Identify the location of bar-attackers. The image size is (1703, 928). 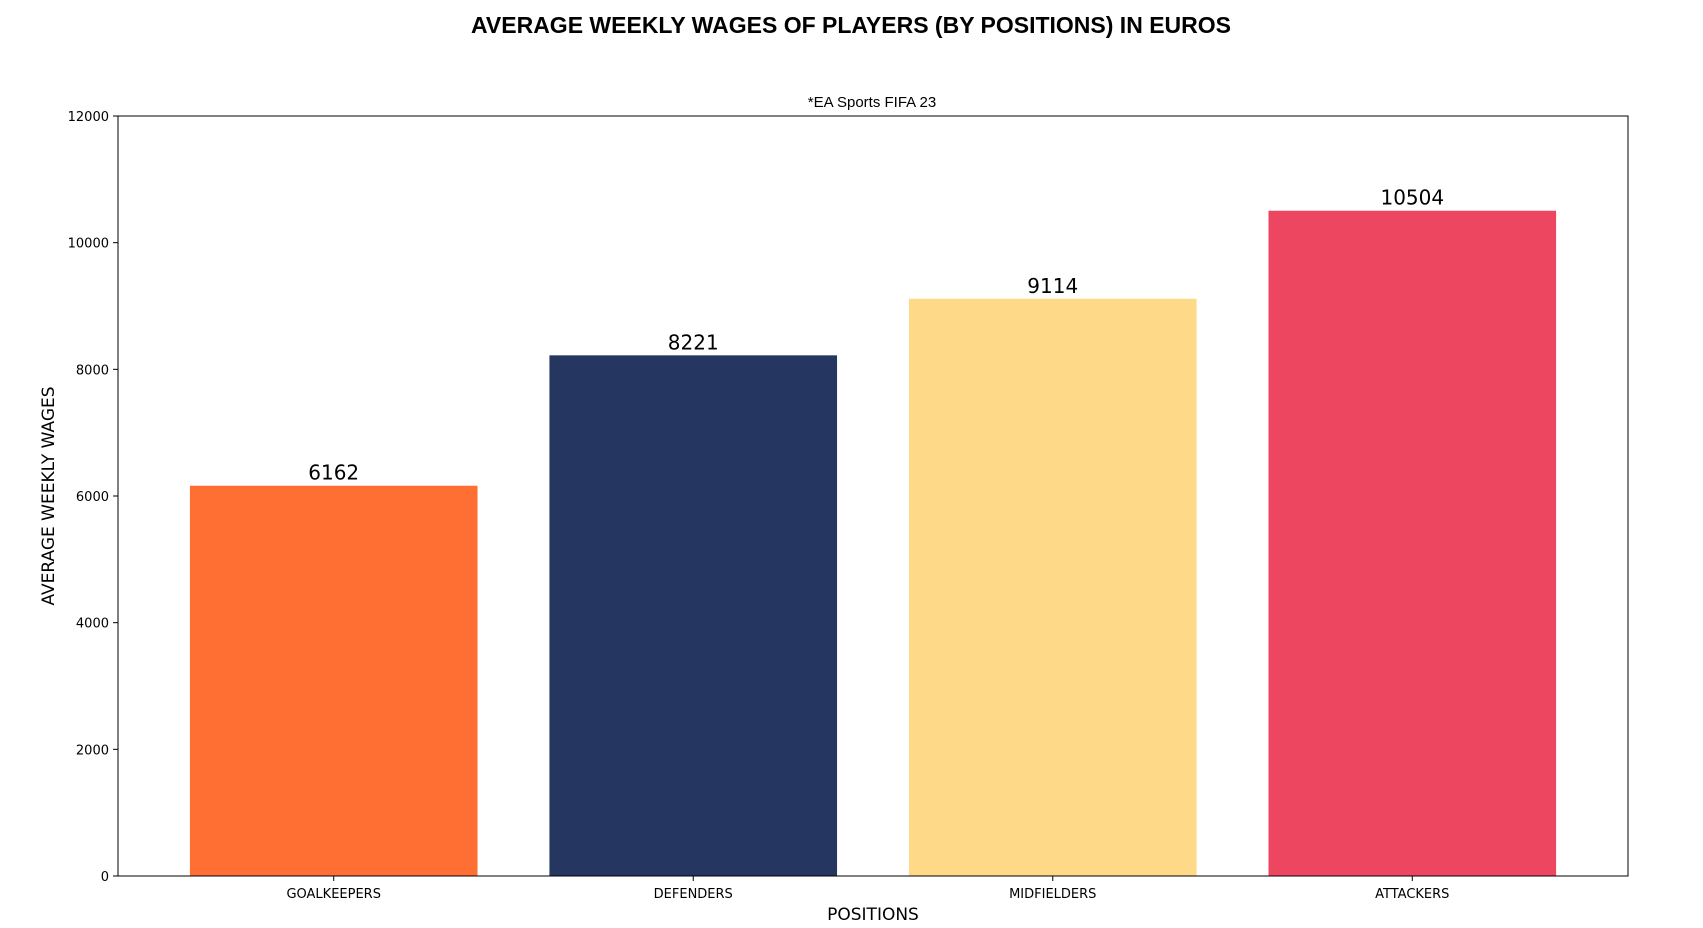
(1412, 543).